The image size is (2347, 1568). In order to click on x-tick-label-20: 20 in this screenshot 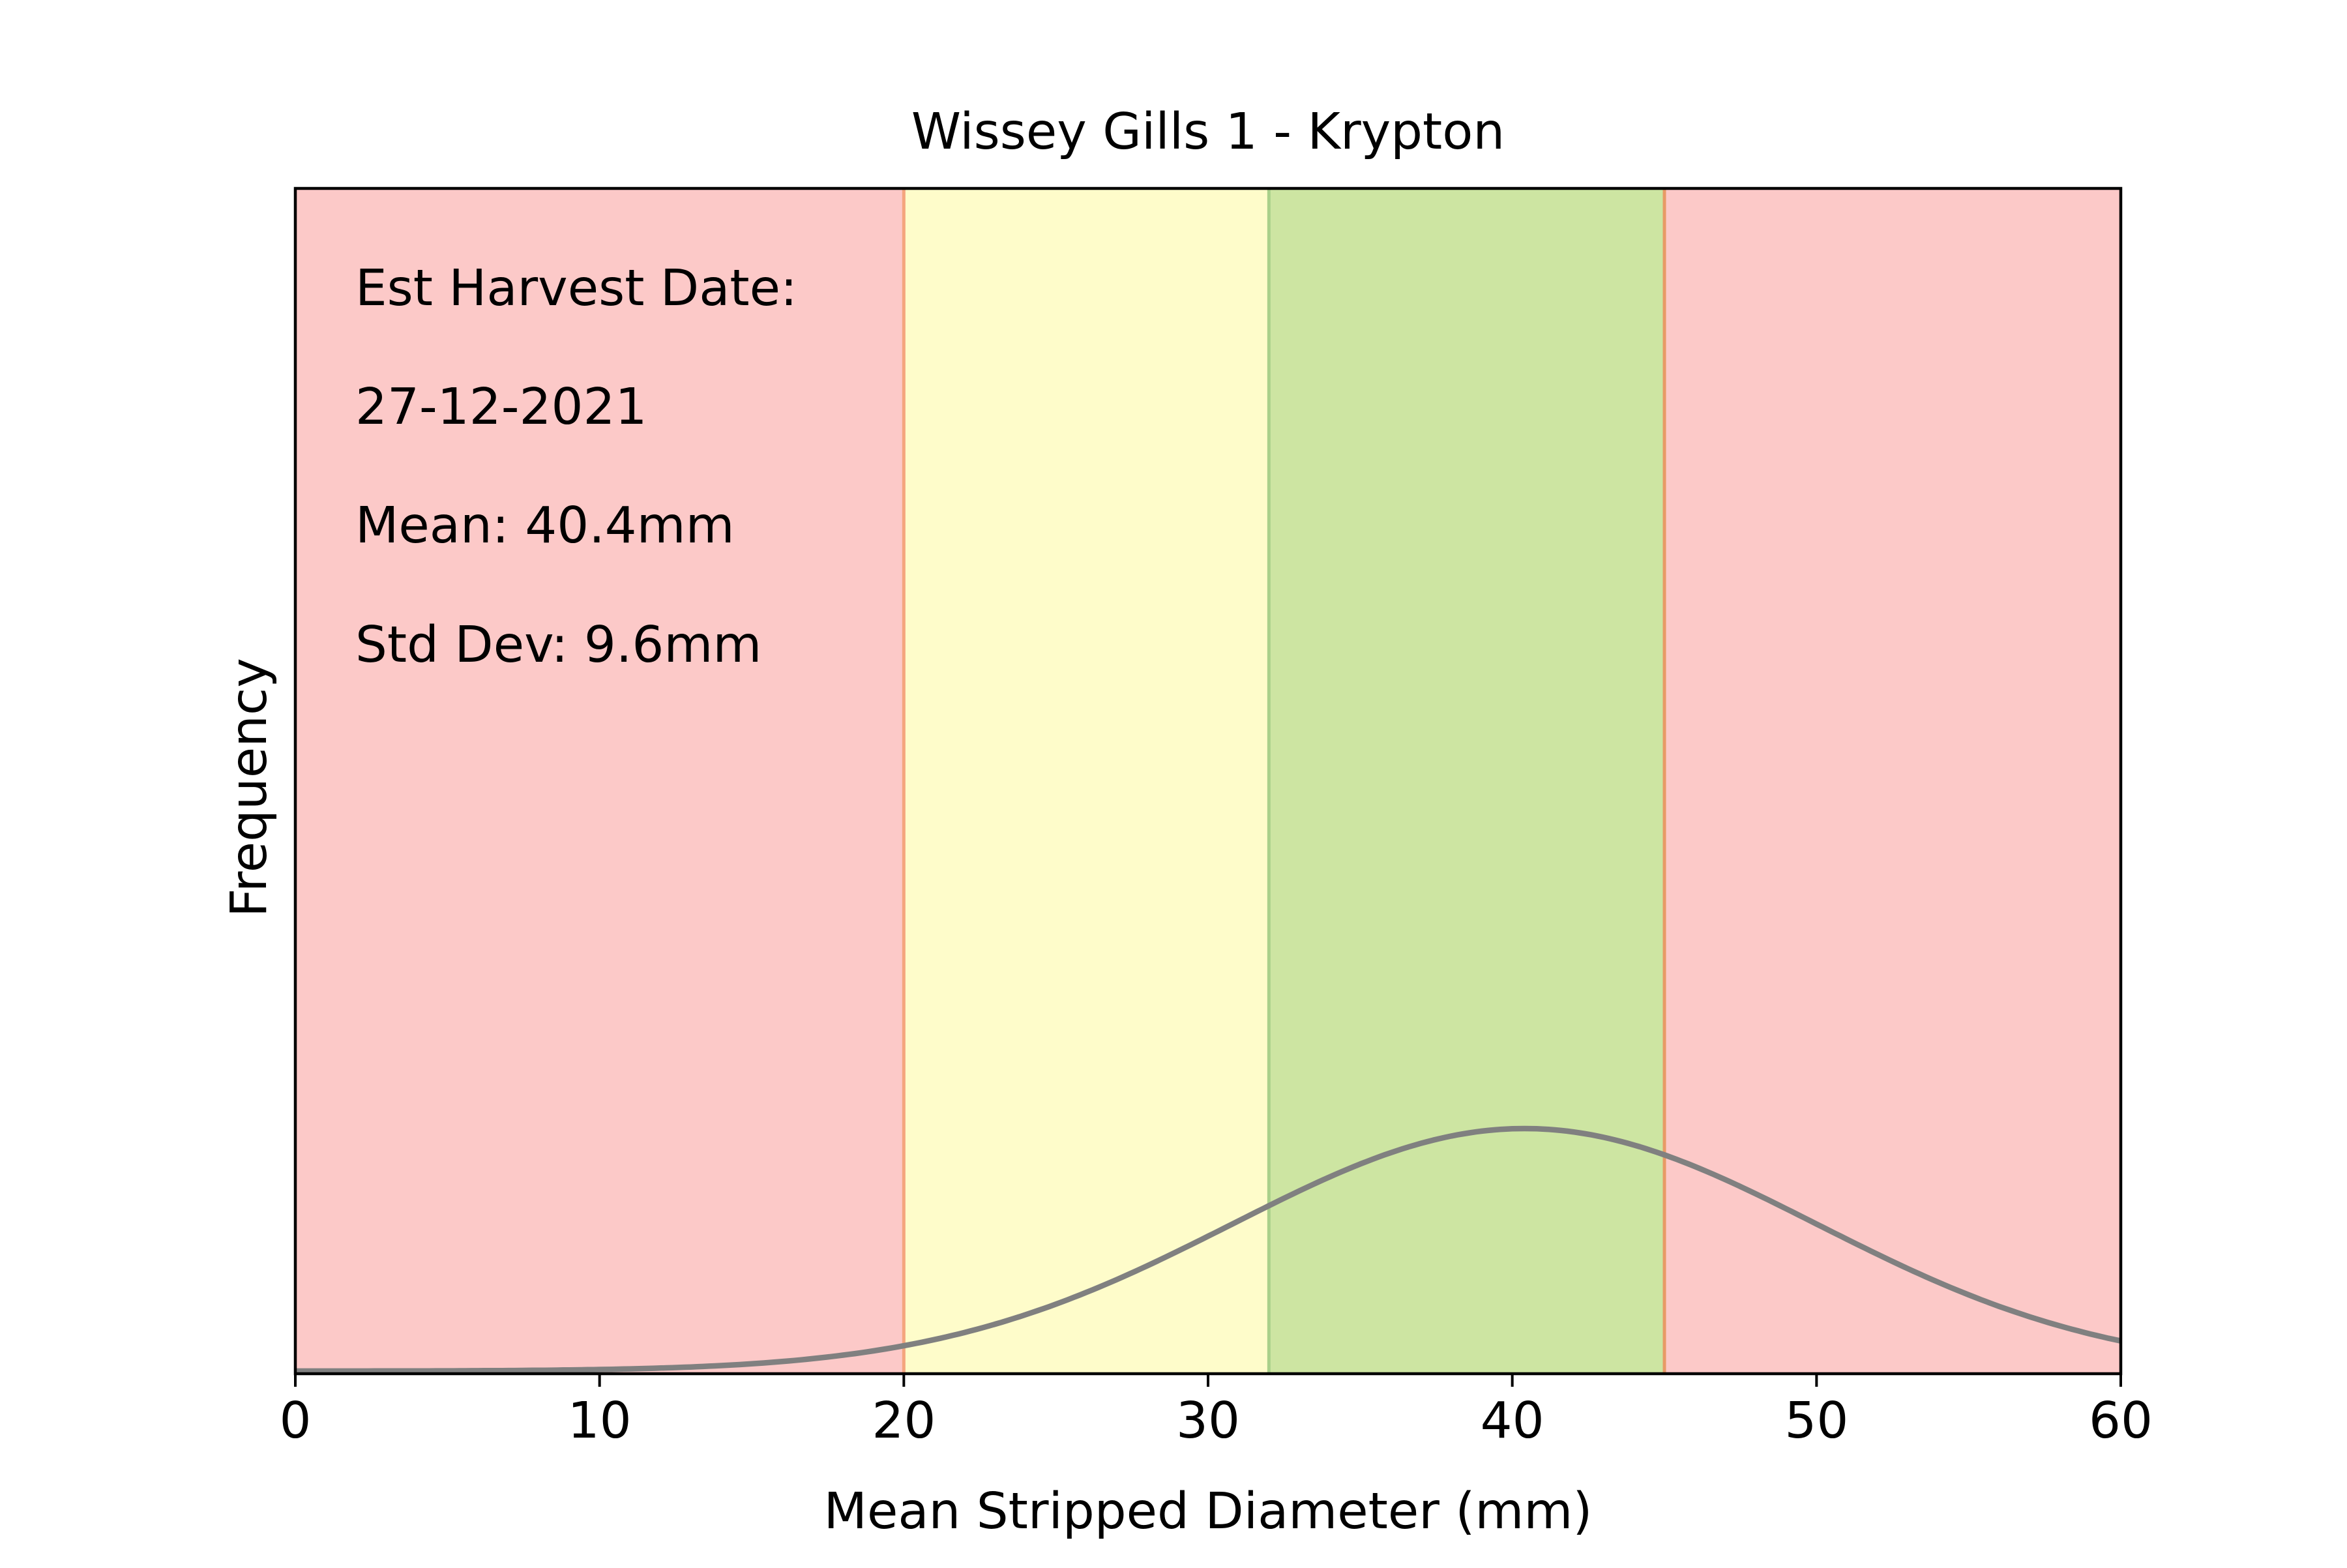, I will do `click(904, 1421)`.